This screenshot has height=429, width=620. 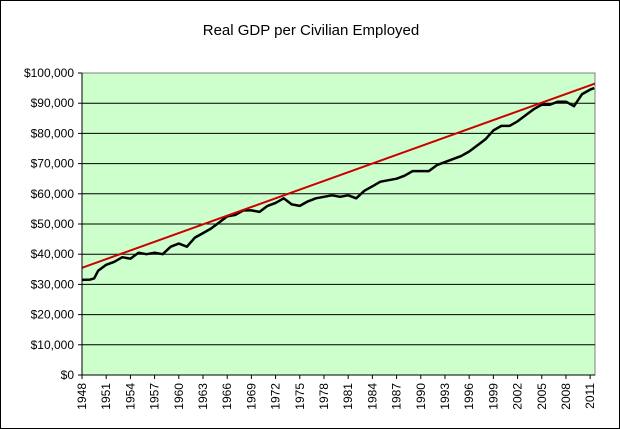 I want to click on x-tick-label: 1975, so click(x=300, y=396).